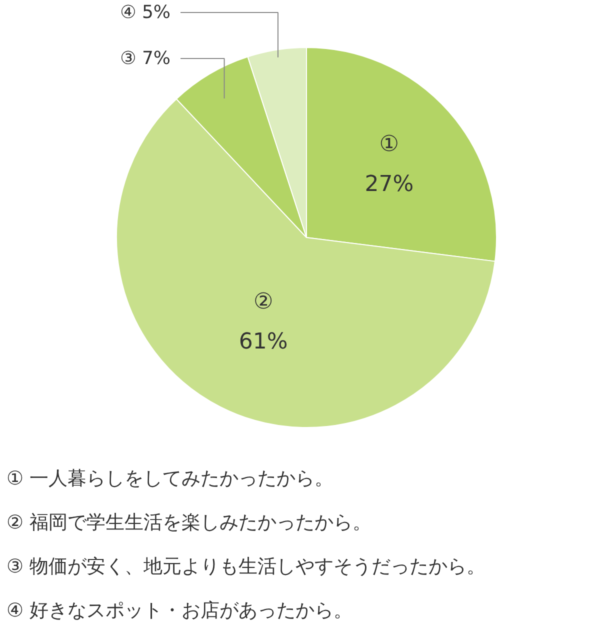 This screenshot has width=612, height=634. What do you see at coordinates (170, 479) in the screenshot?
I see `text: ① 一人暮らしをしてみたかったから。` at bounding box center [170, 479].